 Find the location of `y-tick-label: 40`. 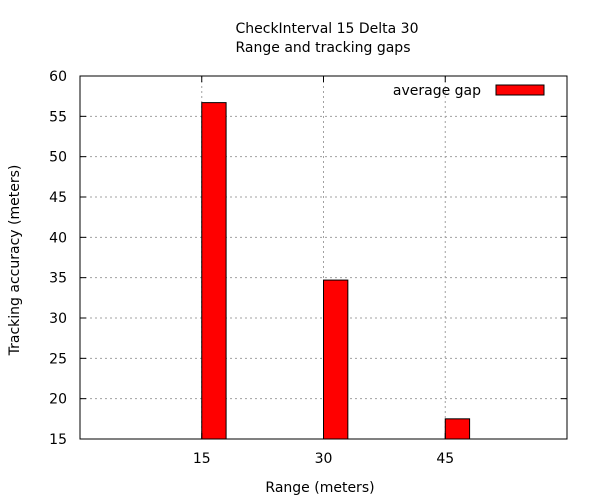

y-tick-label: 40 is located at coordinates (58, 238).